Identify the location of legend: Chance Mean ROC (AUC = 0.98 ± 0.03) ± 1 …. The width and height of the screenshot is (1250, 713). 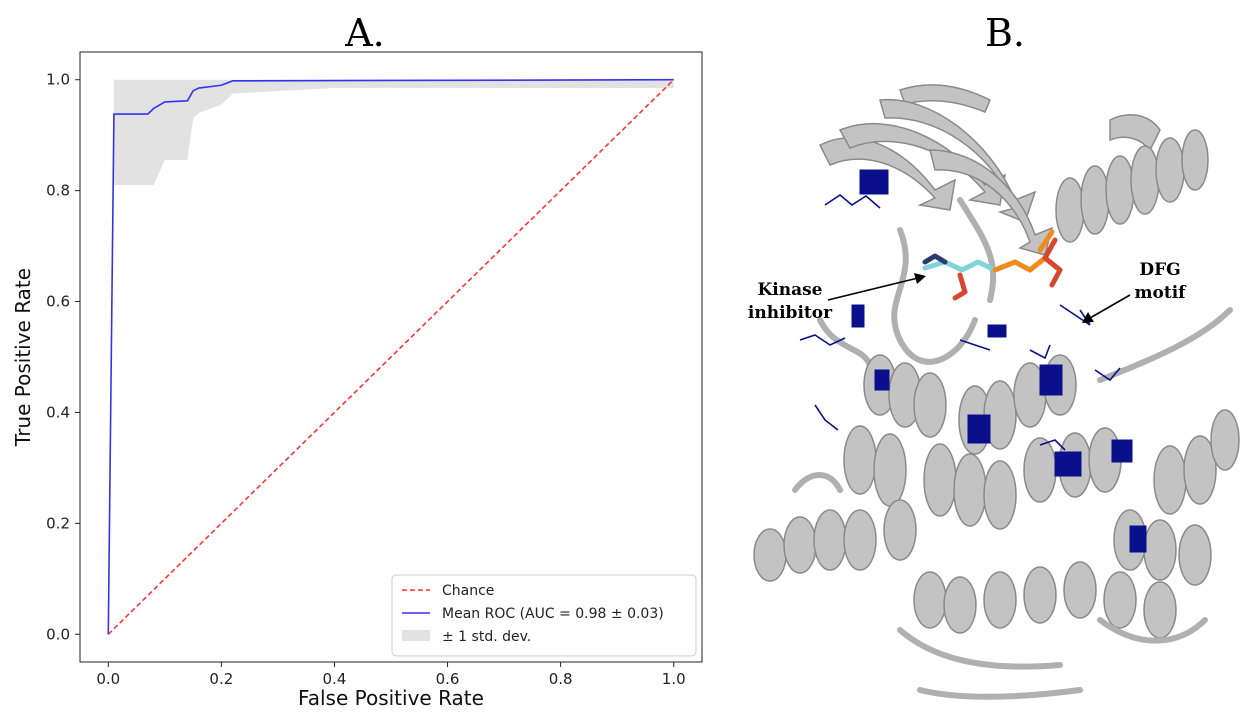
(544, 615).